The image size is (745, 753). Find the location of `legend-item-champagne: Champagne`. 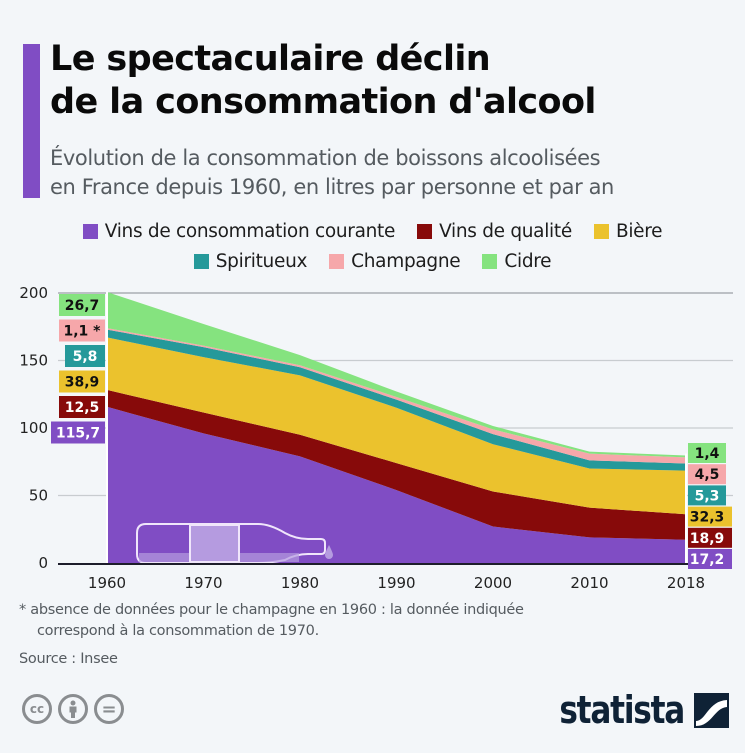

legend-item-champagne: Champagne is located at coordinates (395, 261).